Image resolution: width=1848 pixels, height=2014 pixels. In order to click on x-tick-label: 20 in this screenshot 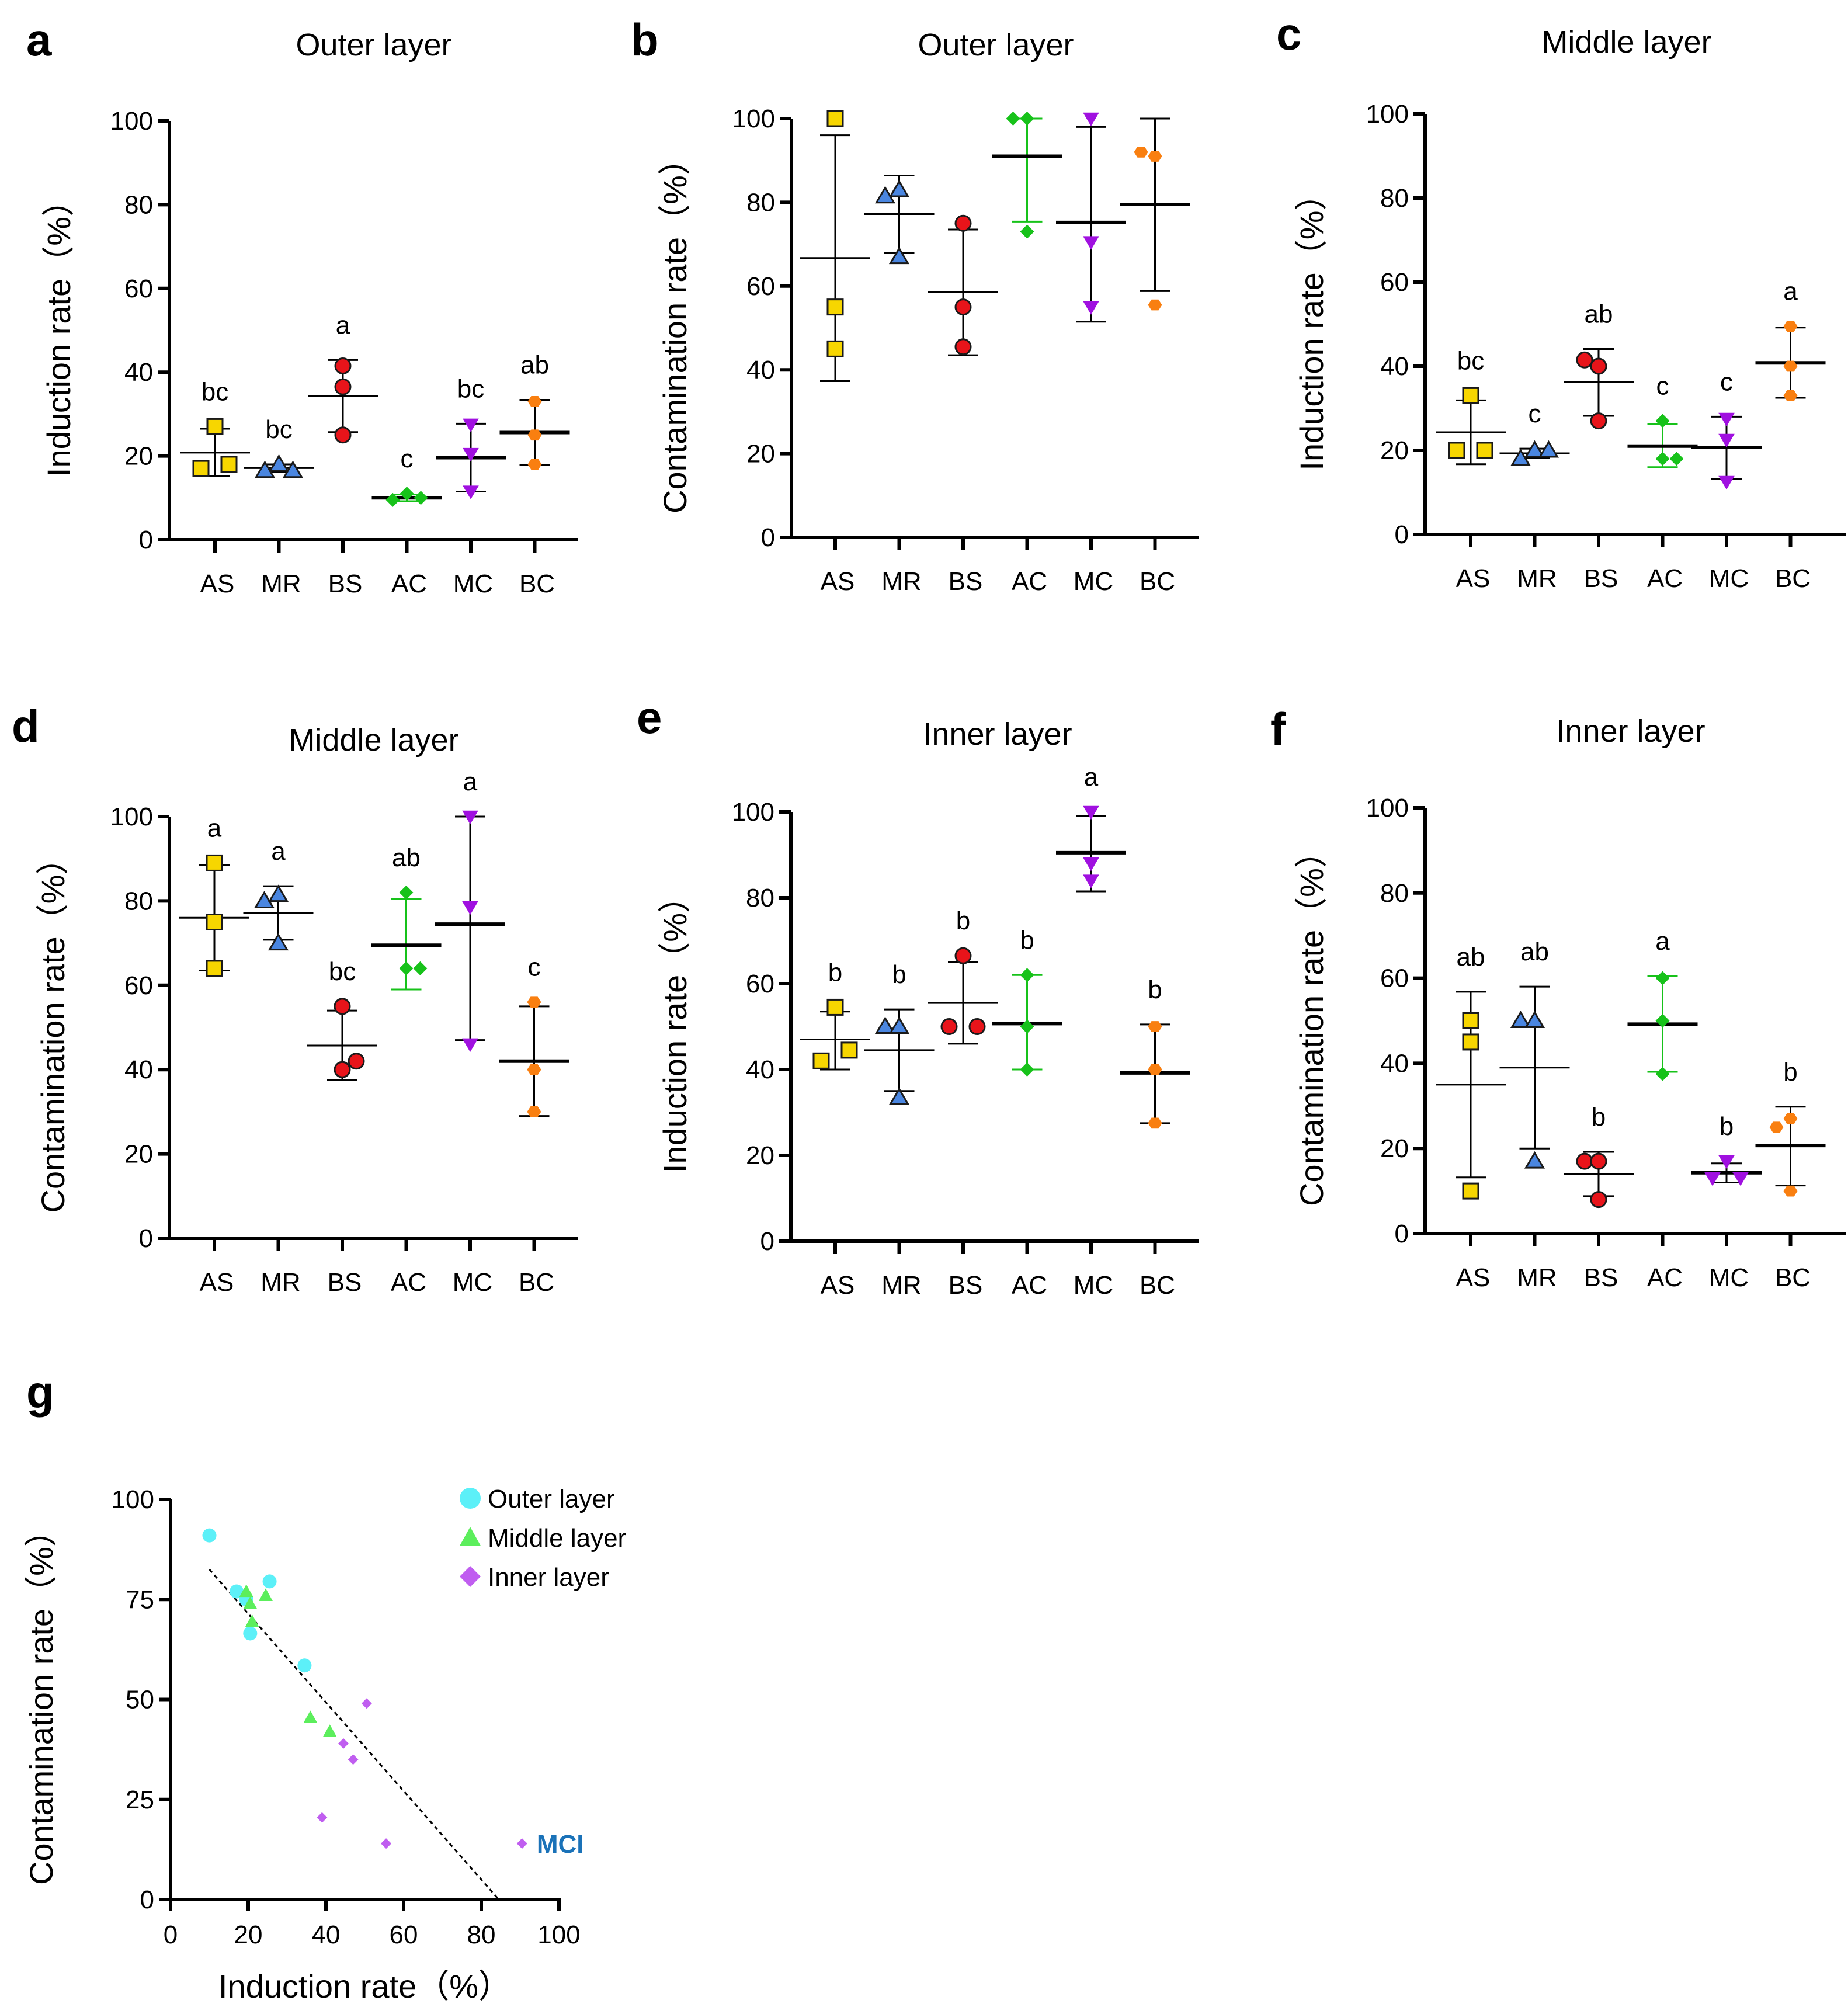, I will do `click(249, 1935)`.